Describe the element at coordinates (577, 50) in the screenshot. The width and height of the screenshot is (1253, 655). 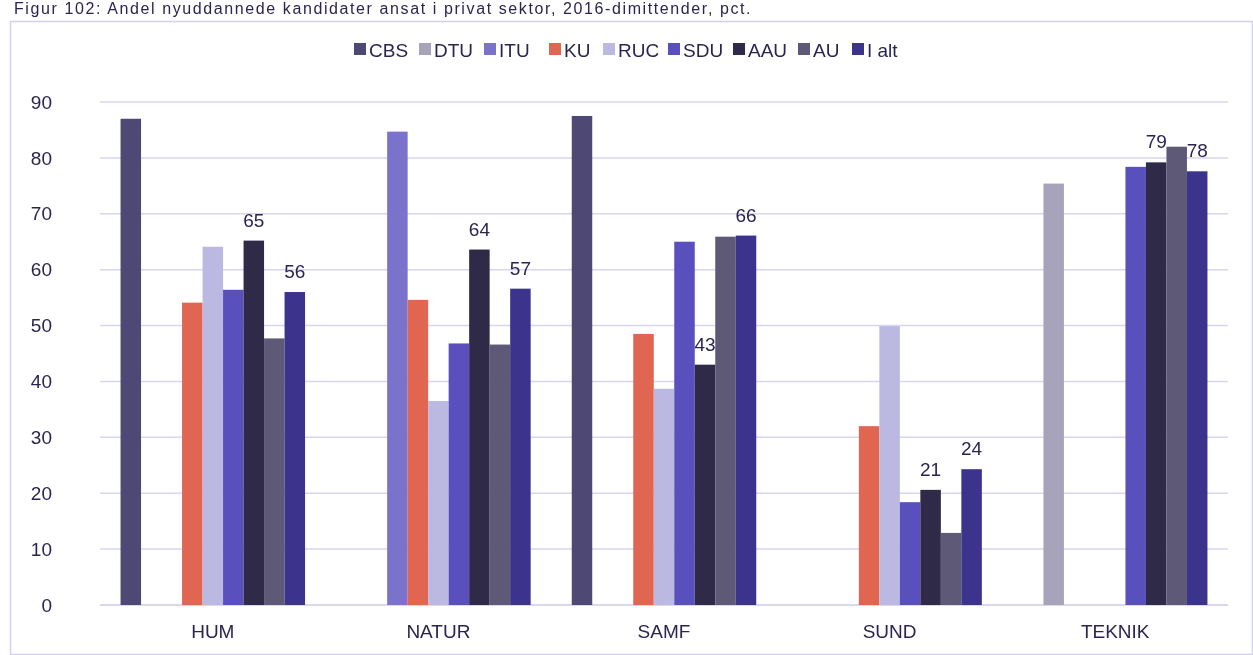
I see `legend-label: KU` at that location.